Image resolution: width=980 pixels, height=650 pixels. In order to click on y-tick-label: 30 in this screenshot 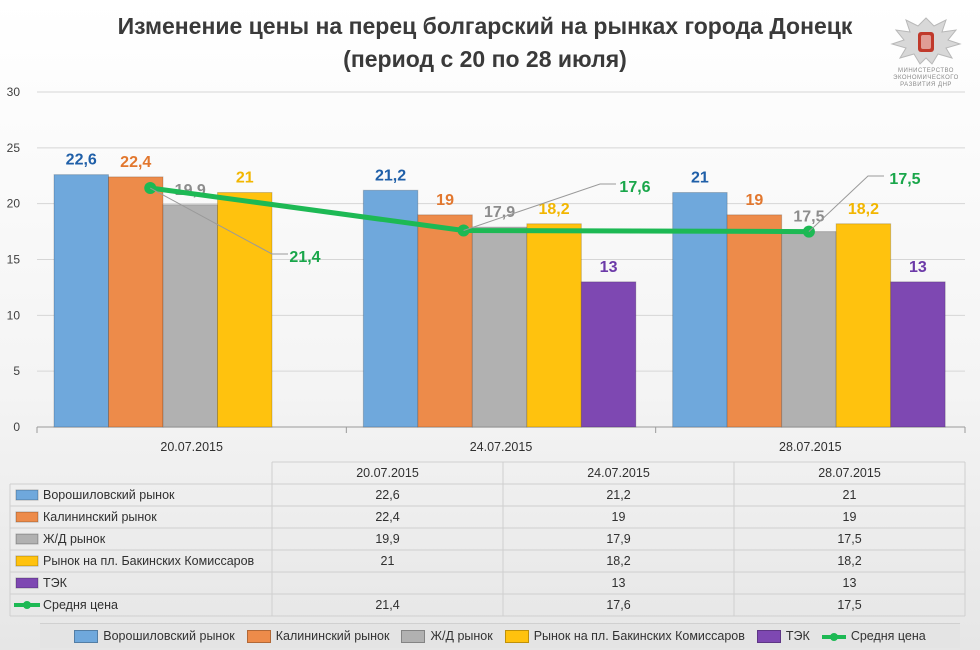, I will do `click(14, 92)`.